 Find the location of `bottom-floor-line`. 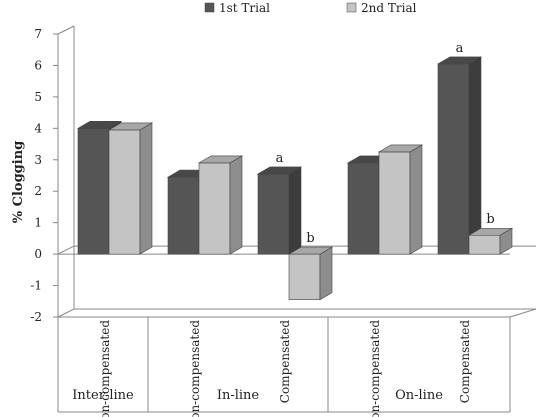

bottom-floor-line is located at coordinates (297, 313).